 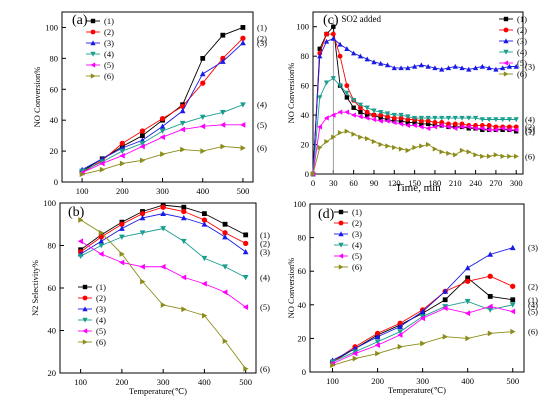 What do you see at coordinates (305, 86) in the screenshot?
I see `y-tick-label: 60` at bounding box center [305, 86].